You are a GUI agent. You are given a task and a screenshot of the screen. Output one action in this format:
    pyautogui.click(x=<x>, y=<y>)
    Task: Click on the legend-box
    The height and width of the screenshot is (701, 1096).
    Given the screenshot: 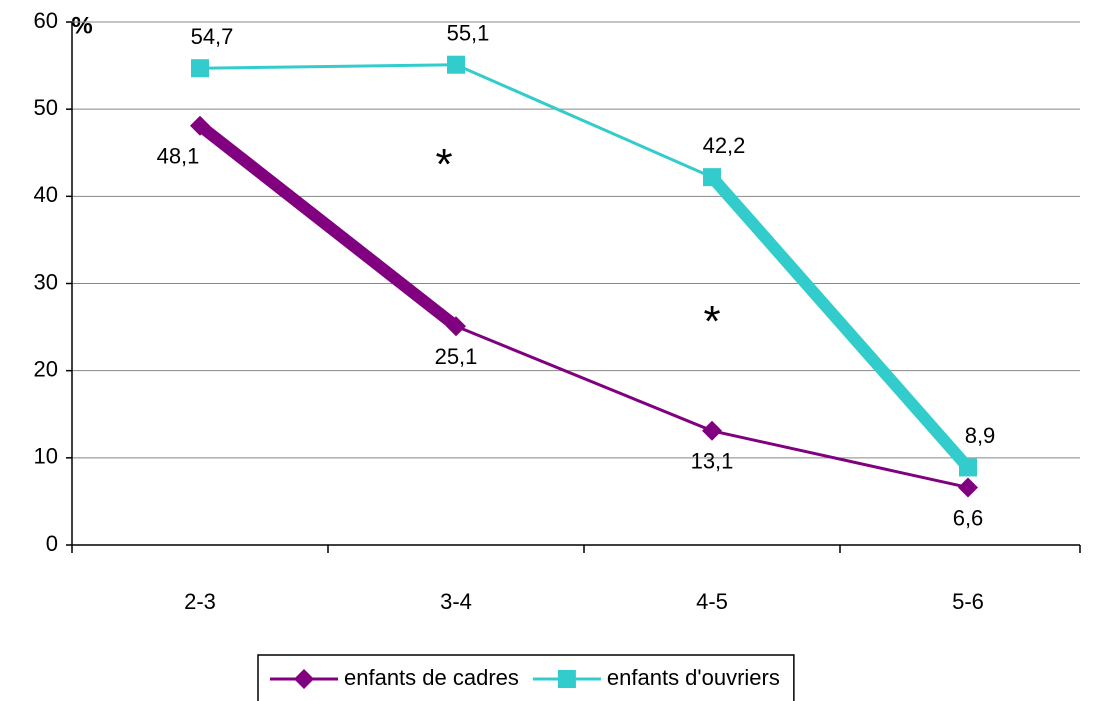 What is the action you would take?
    pyautogui.click(x=526, y=677)
    